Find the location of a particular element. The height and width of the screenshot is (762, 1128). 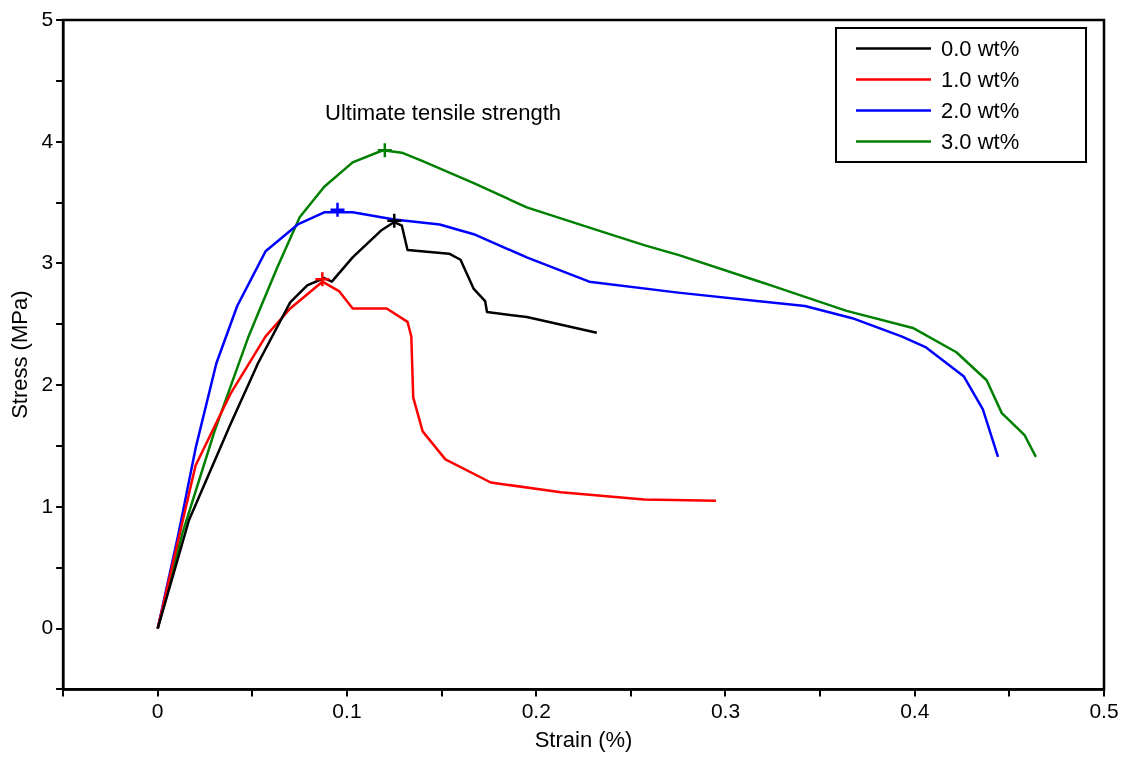

x-tick-label: 0.2 is located at coordinates (536, 710).